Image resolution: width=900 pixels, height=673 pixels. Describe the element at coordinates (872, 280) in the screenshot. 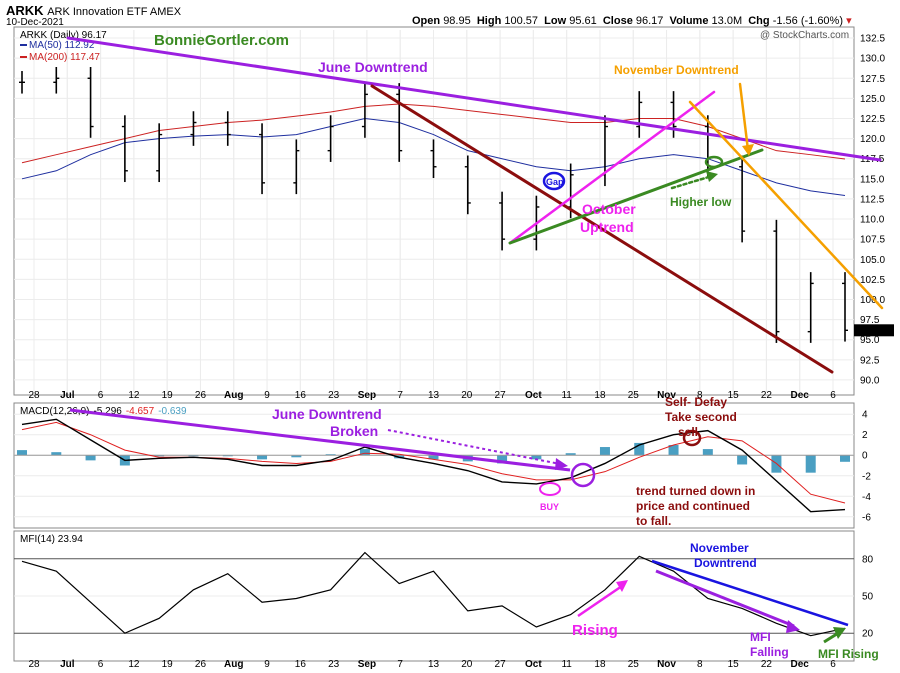

I see `price-tick-label: 102.5` at that location.